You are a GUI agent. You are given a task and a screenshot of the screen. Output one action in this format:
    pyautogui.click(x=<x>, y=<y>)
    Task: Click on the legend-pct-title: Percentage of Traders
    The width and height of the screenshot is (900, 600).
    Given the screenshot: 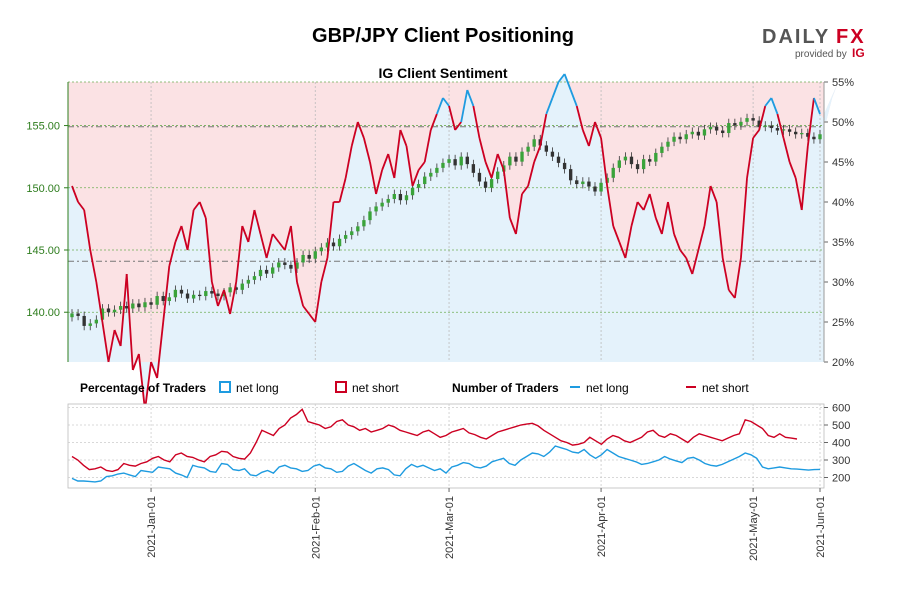 What is the action you would take?
    pyautogui.click(x=143, y=388)
    